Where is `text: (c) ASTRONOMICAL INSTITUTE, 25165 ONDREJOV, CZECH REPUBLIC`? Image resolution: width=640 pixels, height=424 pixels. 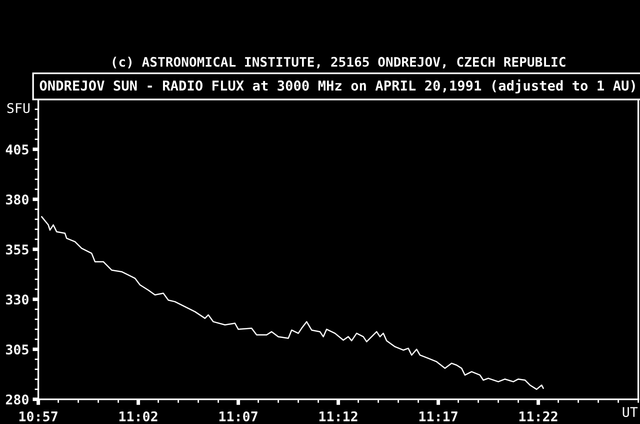
text: (c) ASTRONOMICAL INSTITUTE, 25165 ONDREJOV, CZECH REPUBLIC is located at coordinates (339, 62).